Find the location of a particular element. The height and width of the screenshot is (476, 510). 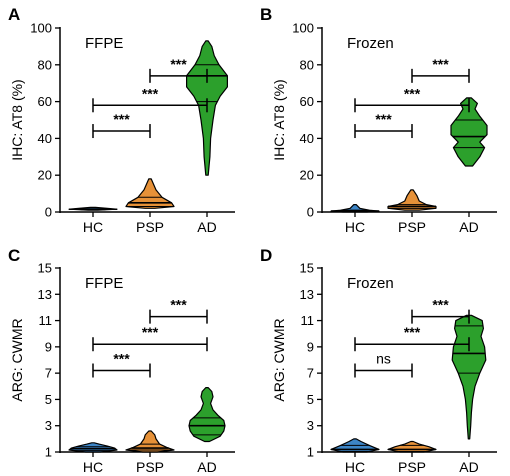

significance-label: ns is located at coordinates (383, 359).